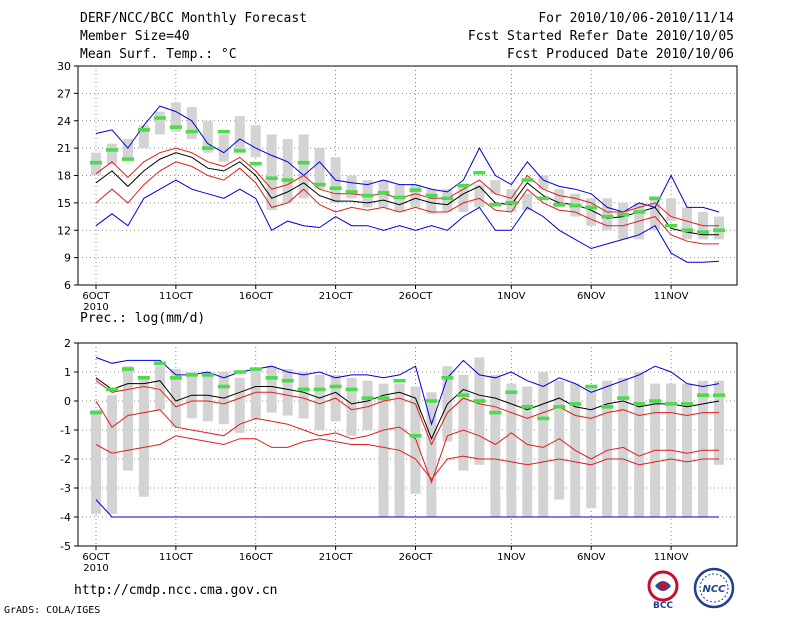  What do you see at coordinates (95, 568) in the screenshot?
I see `year-label: 2010` at bounding box center [95, 568].